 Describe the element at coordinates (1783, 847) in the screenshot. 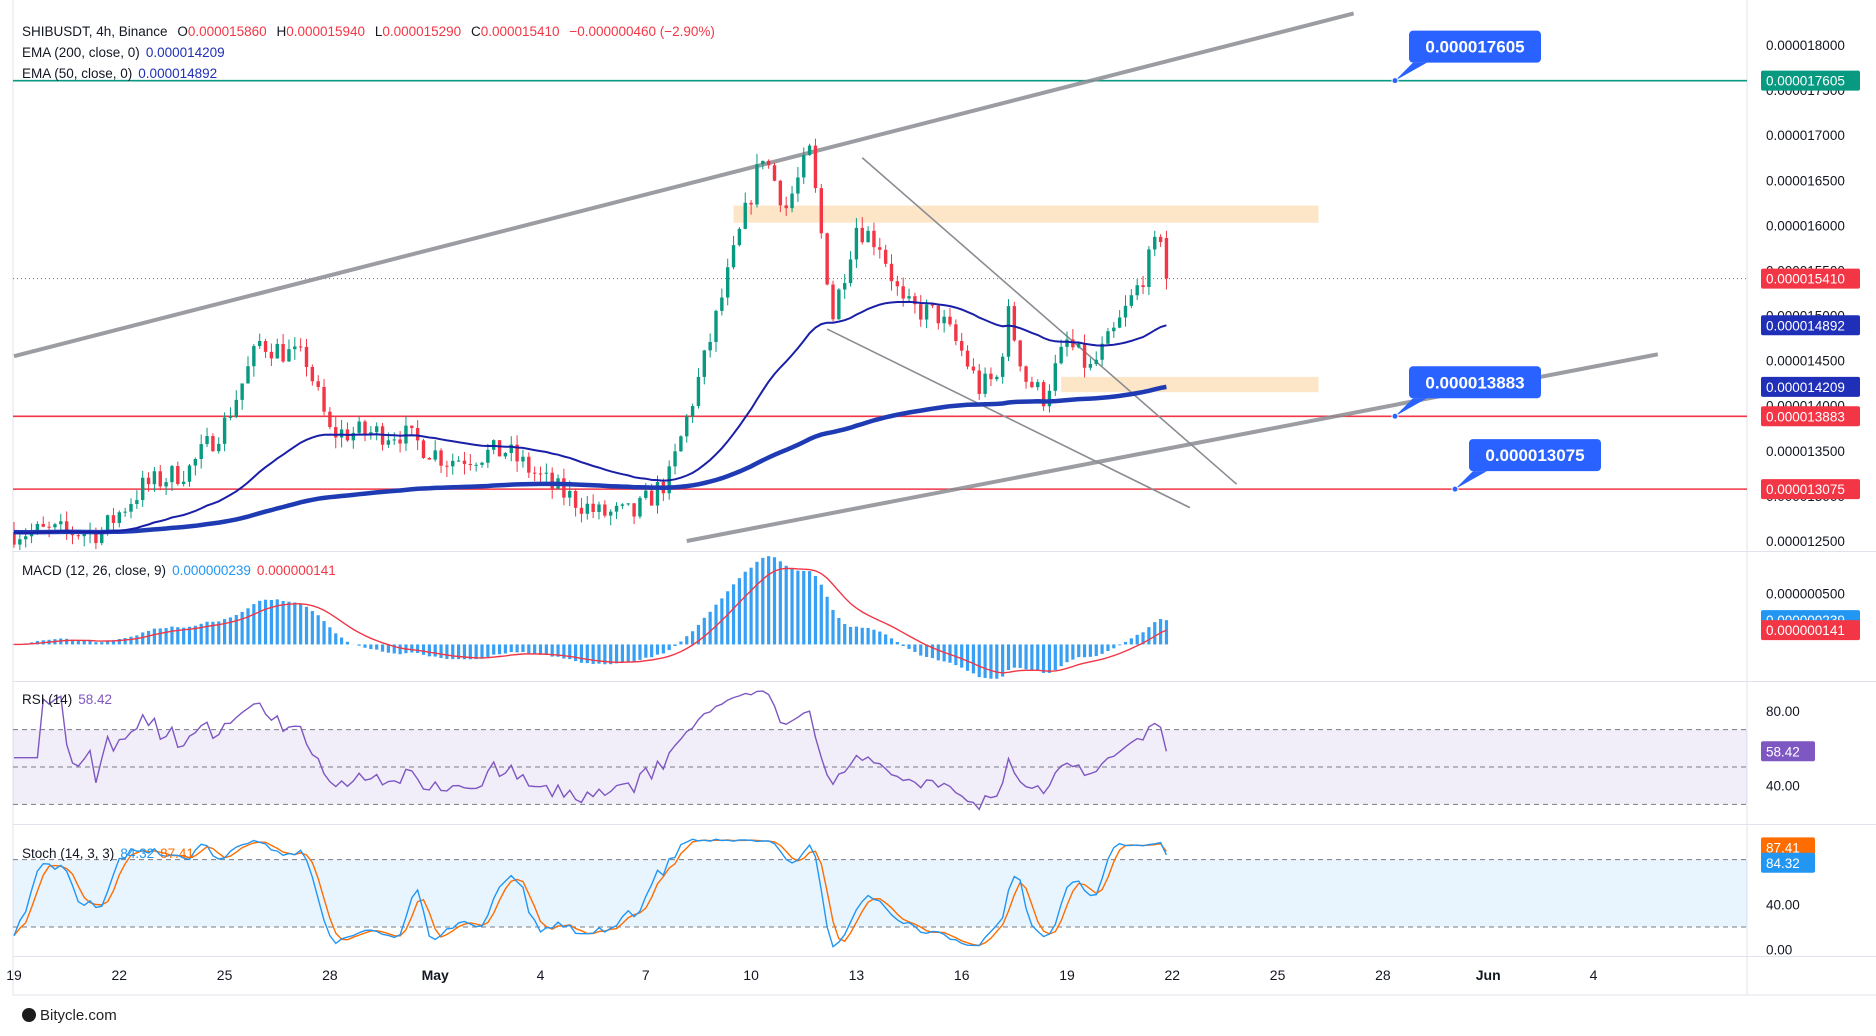

I see `stoch-badge-text: 87.41` at that location.